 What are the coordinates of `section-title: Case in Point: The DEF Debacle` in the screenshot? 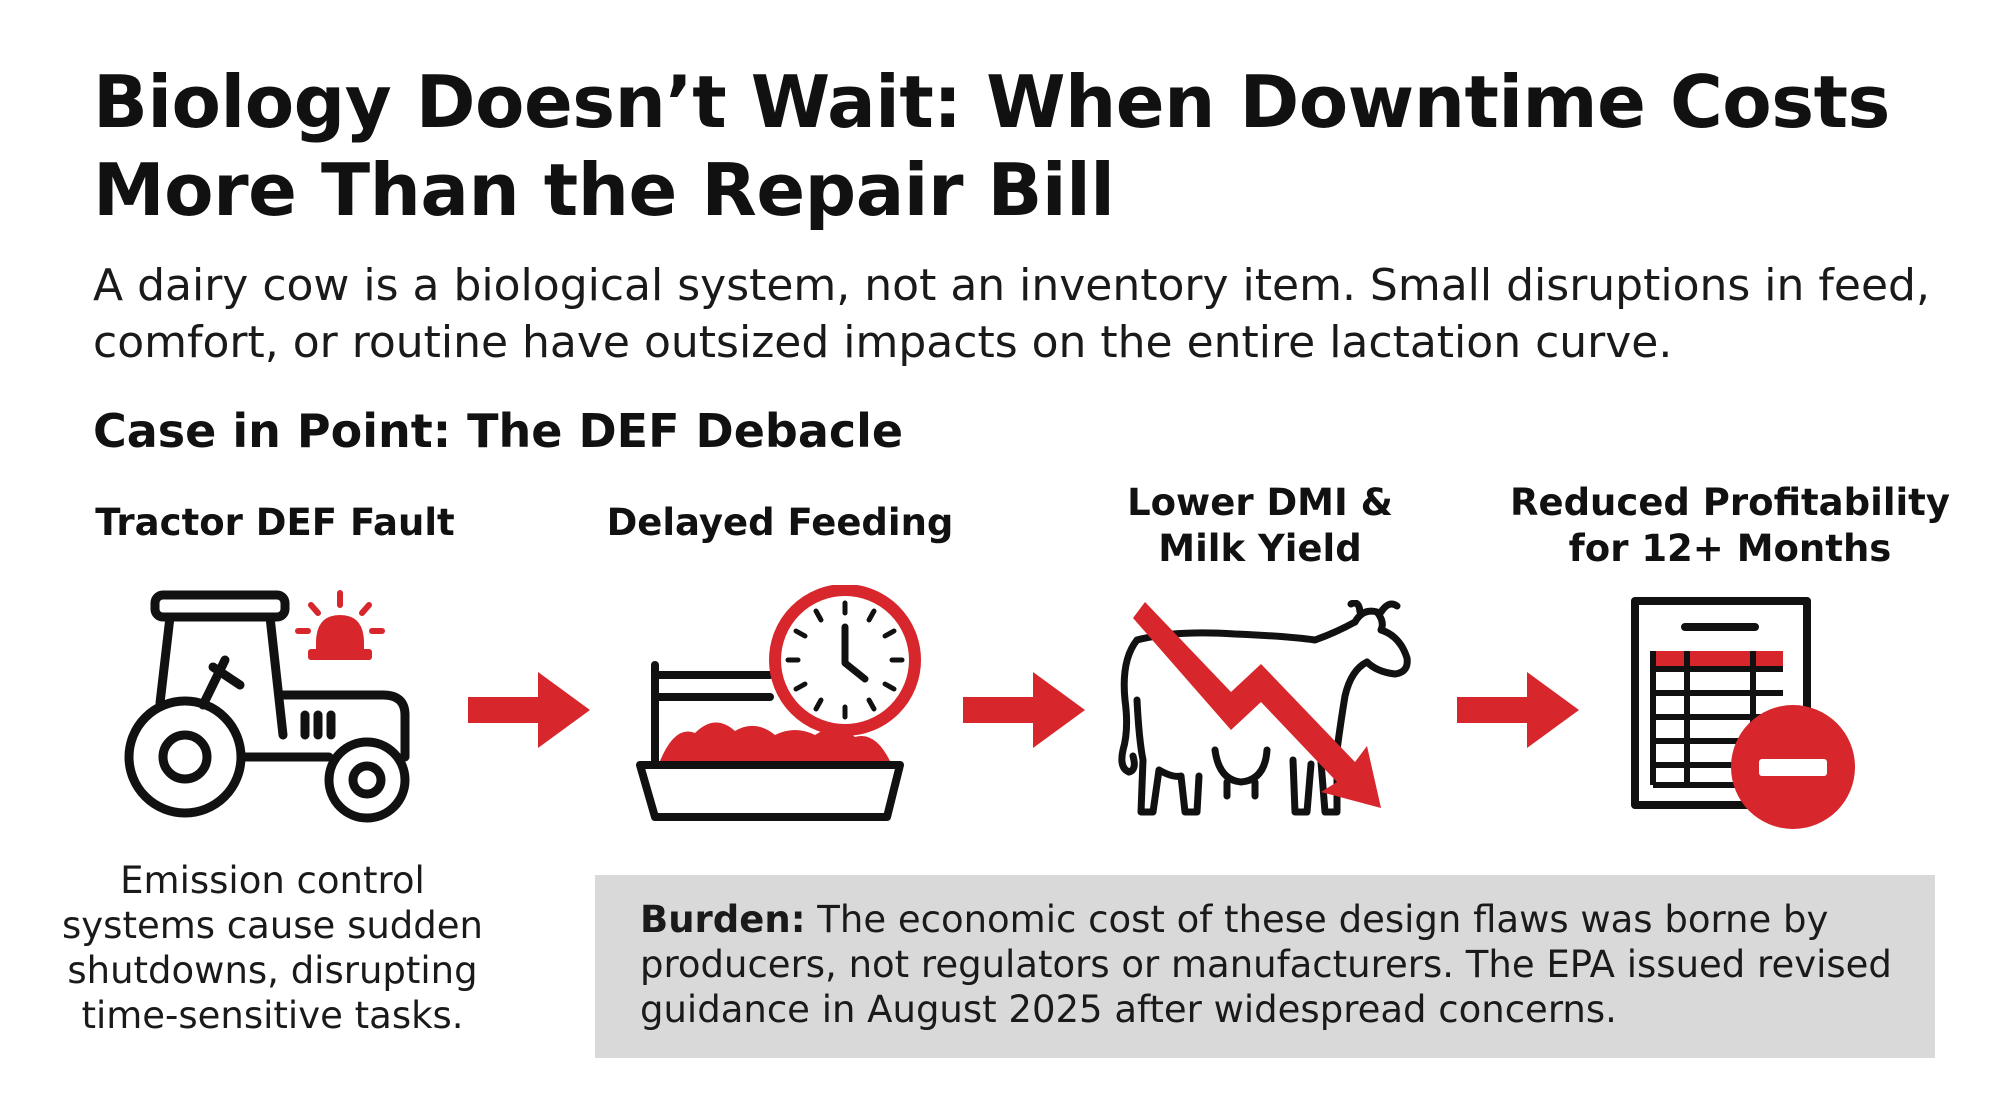 It's located at (498, 431).